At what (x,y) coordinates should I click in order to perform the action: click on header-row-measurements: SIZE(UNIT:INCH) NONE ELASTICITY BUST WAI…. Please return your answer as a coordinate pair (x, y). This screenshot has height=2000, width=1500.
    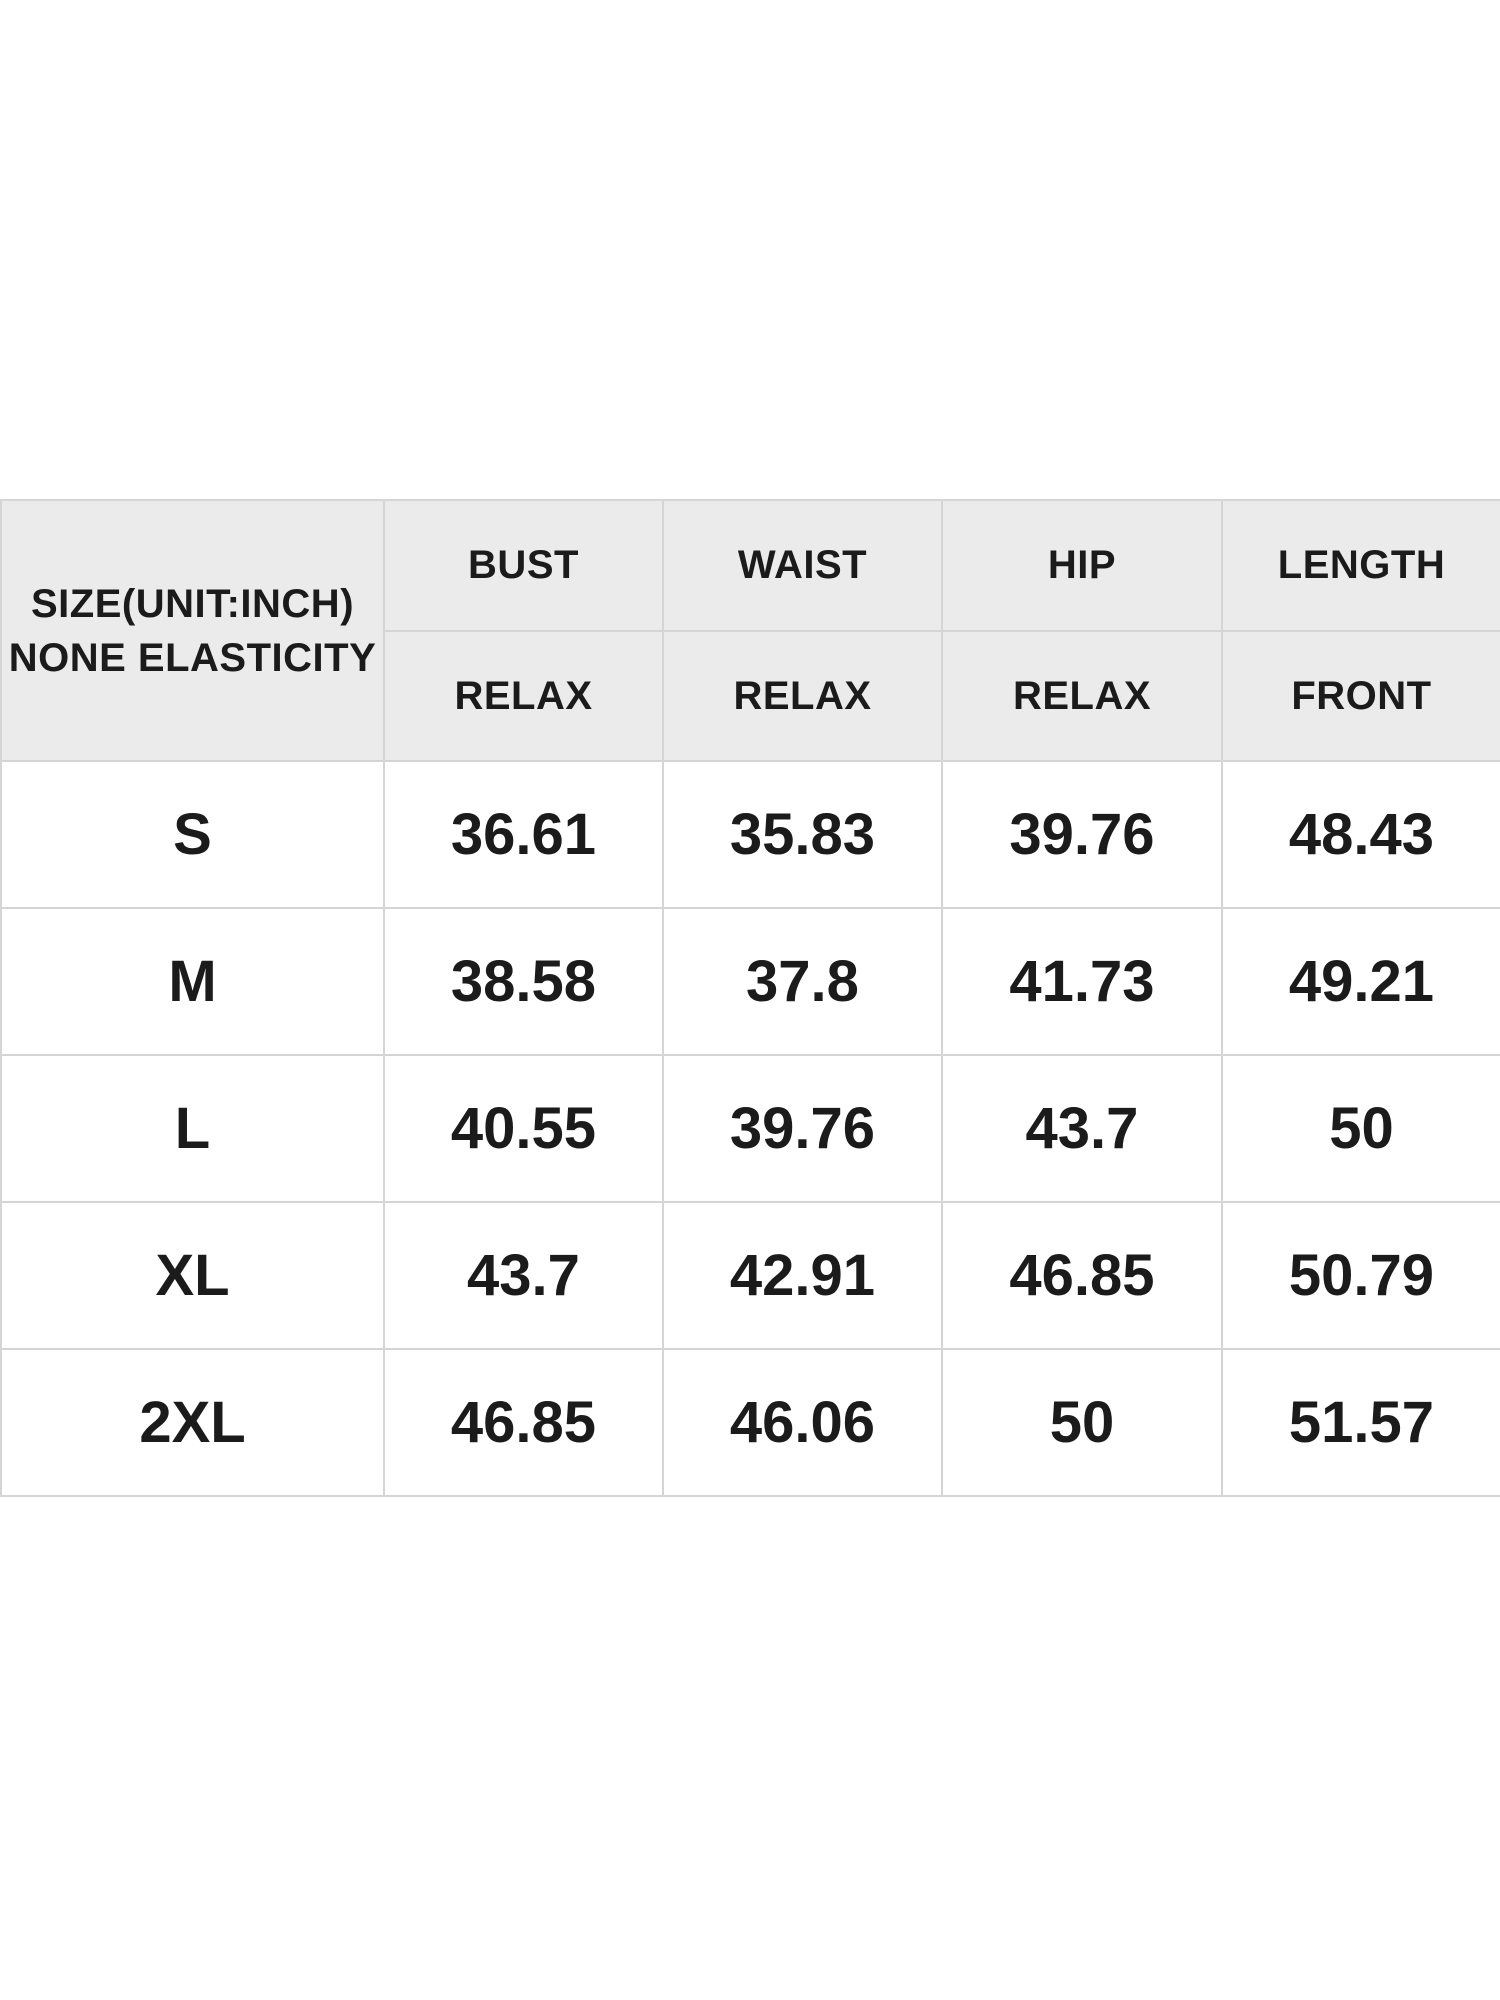
    Looking at the image, I should click on (750, 630).